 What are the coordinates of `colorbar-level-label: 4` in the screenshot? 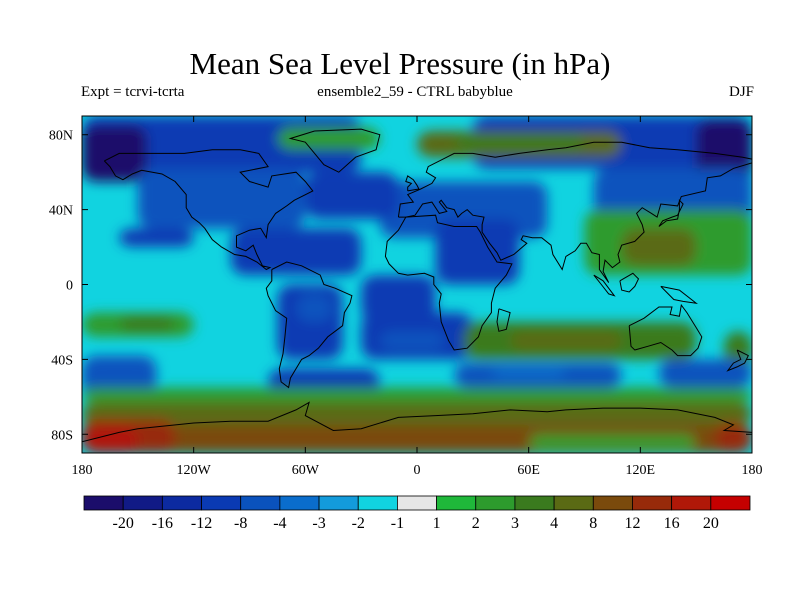 It's located at (554, 523).